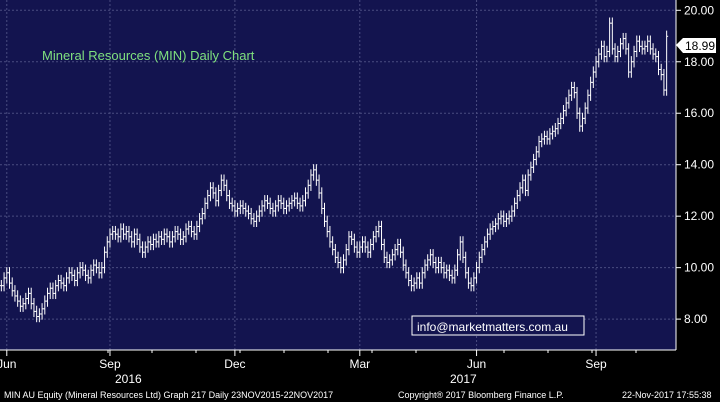  I want to click on year-label-2017: 2017, so click(463, 379).